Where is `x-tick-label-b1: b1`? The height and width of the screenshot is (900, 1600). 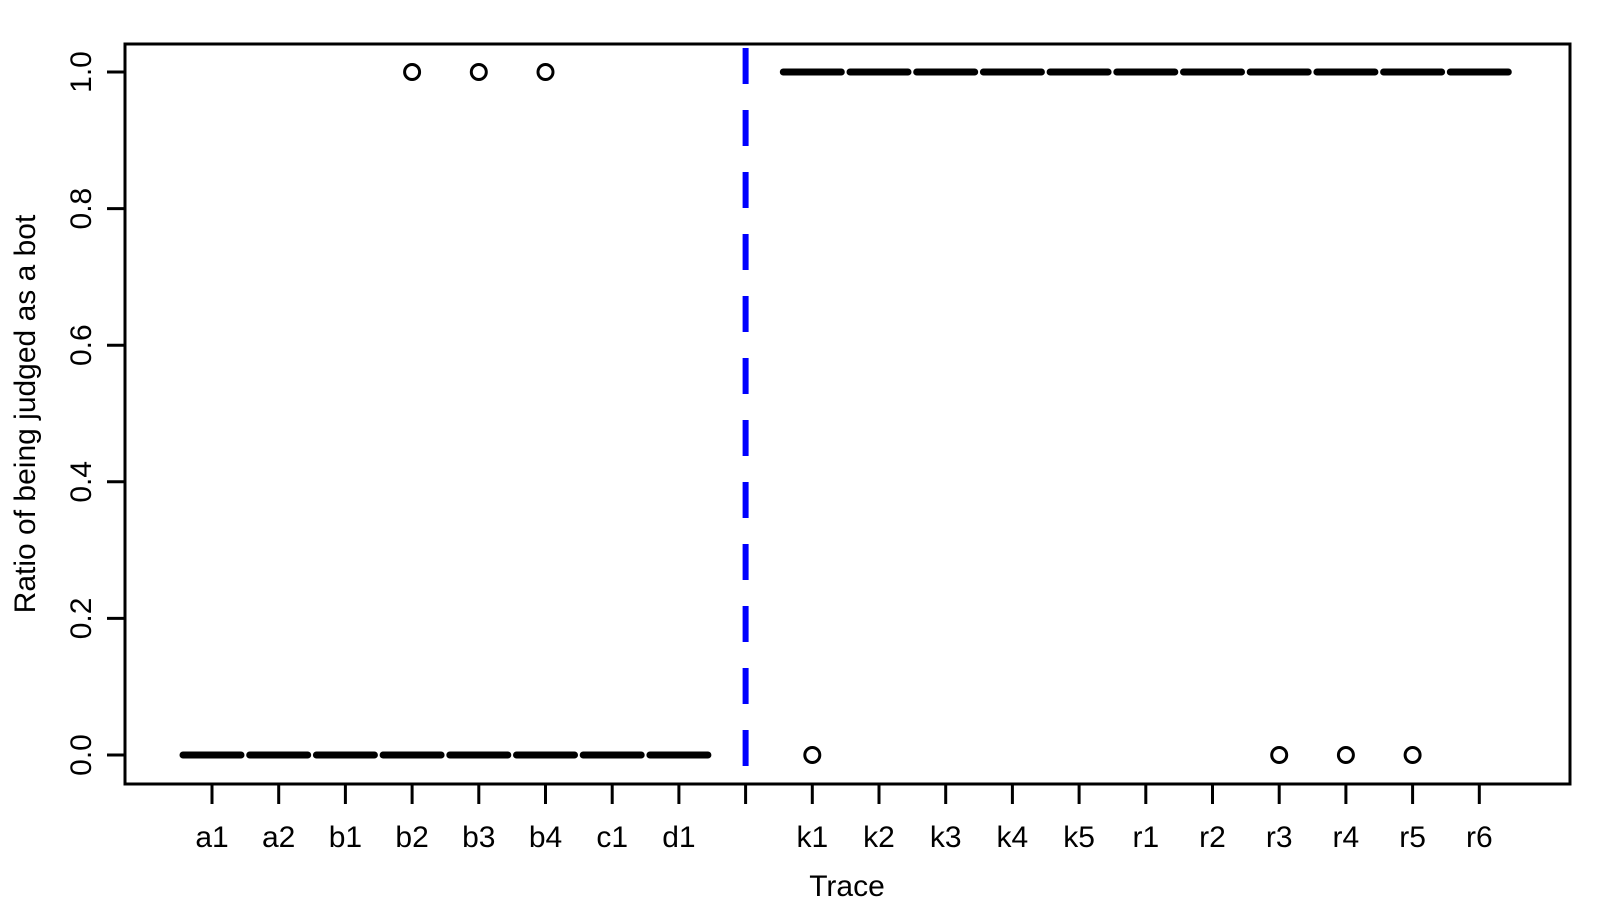
x-tick-label-b1: b1 is located at coordinates (345, 837).